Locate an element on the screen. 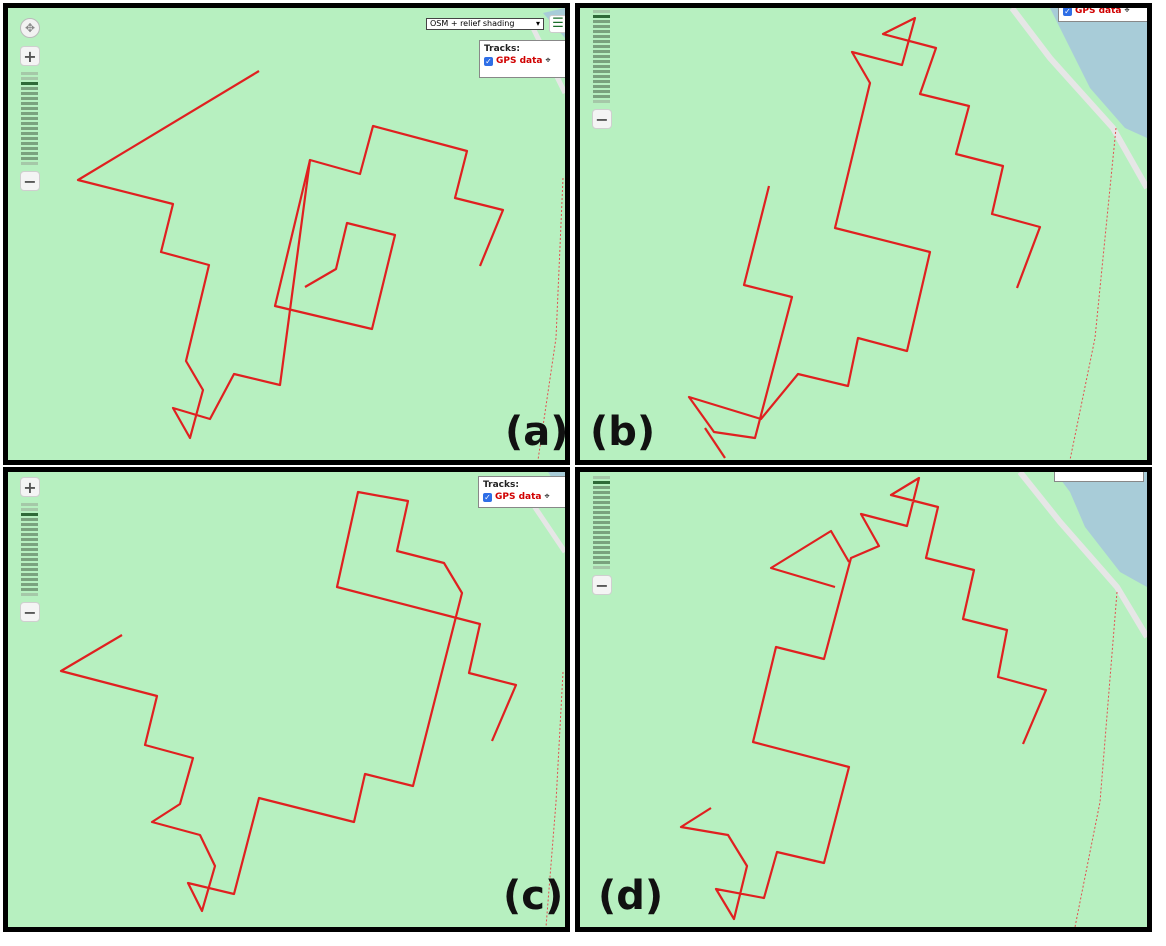  gps-track-d is located at coordinates (863, 698).